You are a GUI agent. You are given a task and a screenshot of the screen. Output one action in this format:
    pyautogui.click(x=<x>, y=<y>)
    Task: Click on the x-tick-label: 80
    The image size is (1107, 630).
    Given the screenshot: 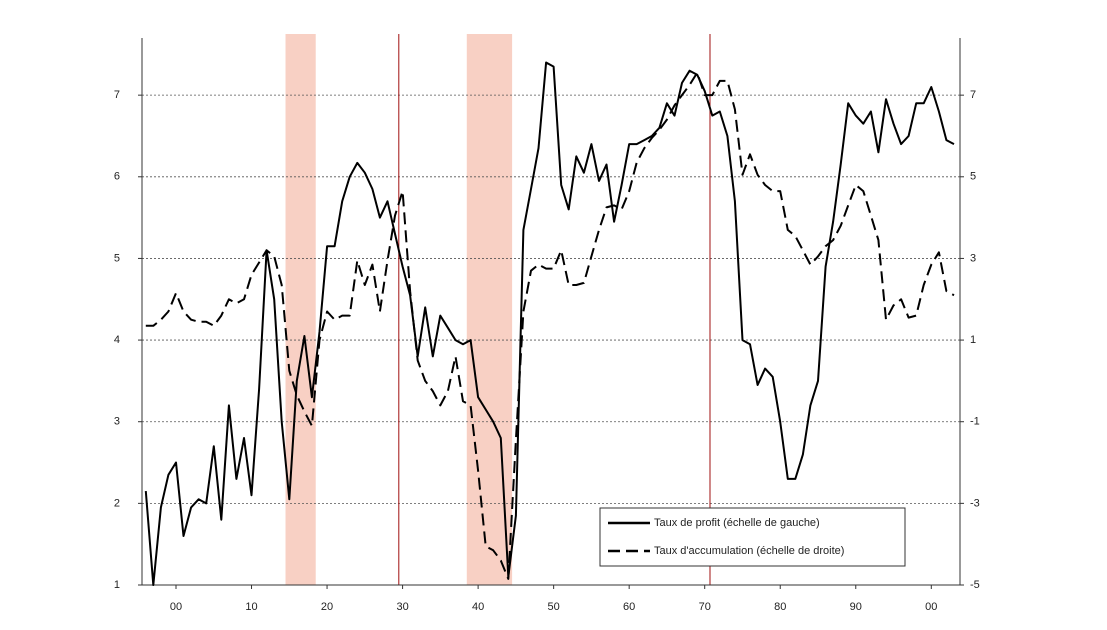 What is the action you would take?
    pyautogui.click(x=780, y=607)
    